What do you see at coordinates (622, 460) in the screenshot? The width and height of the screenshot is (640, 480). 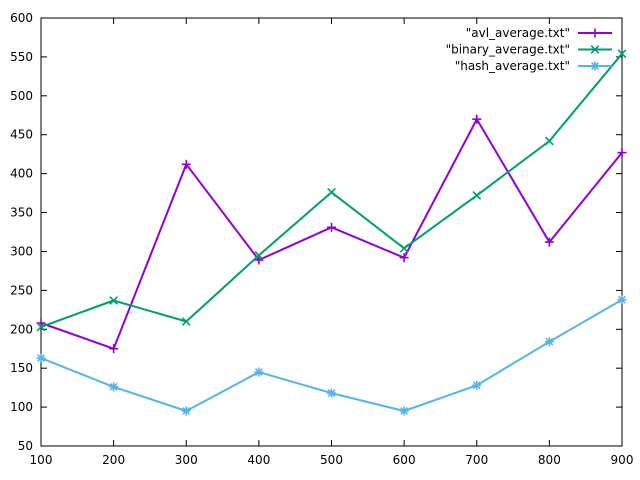 I see `x-tick-label: 900` at bounding box center [622, 460].